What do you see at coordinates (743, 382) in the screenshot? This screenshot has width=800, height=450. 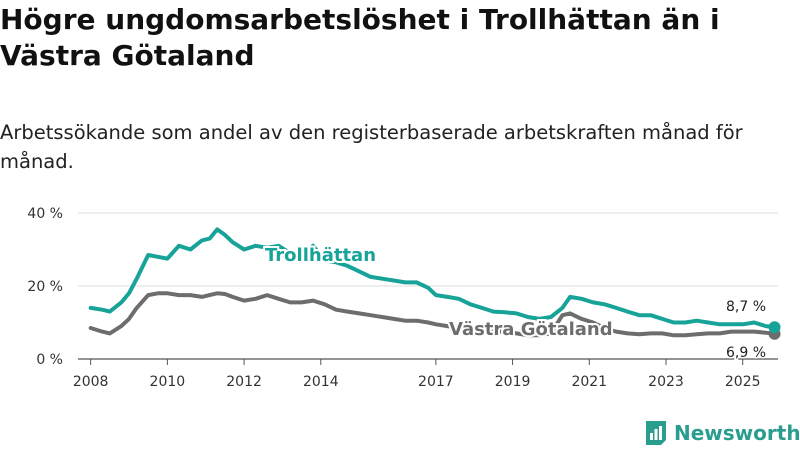 I see `x-tick-label: 2025` at bounding box center [743, 382].